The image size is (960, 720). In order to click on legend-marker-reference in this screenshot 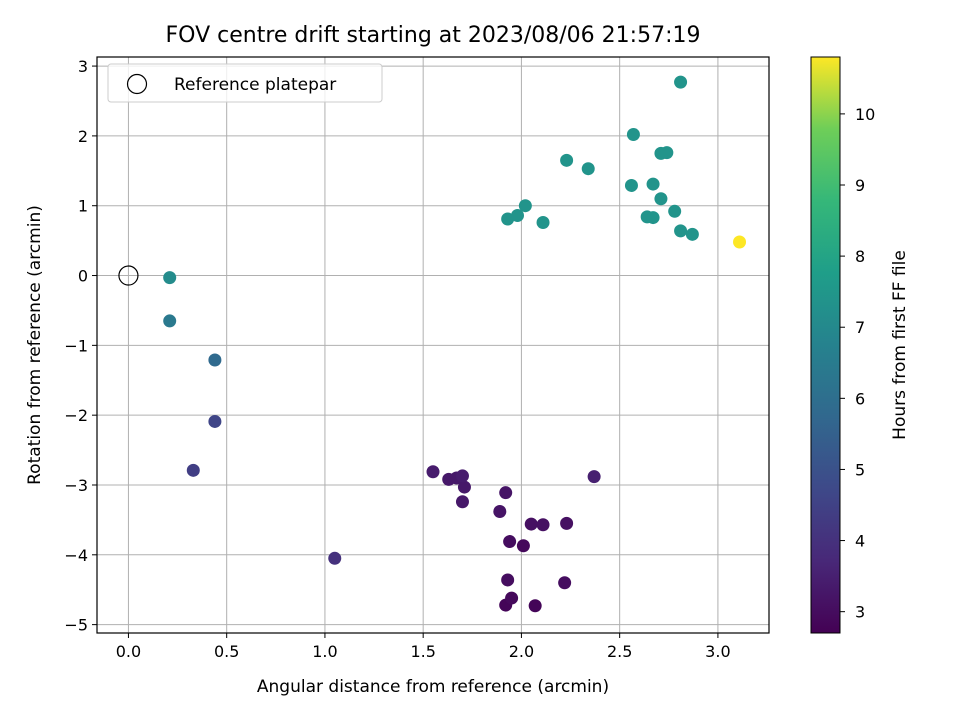, I will do `click(137, 84)`.